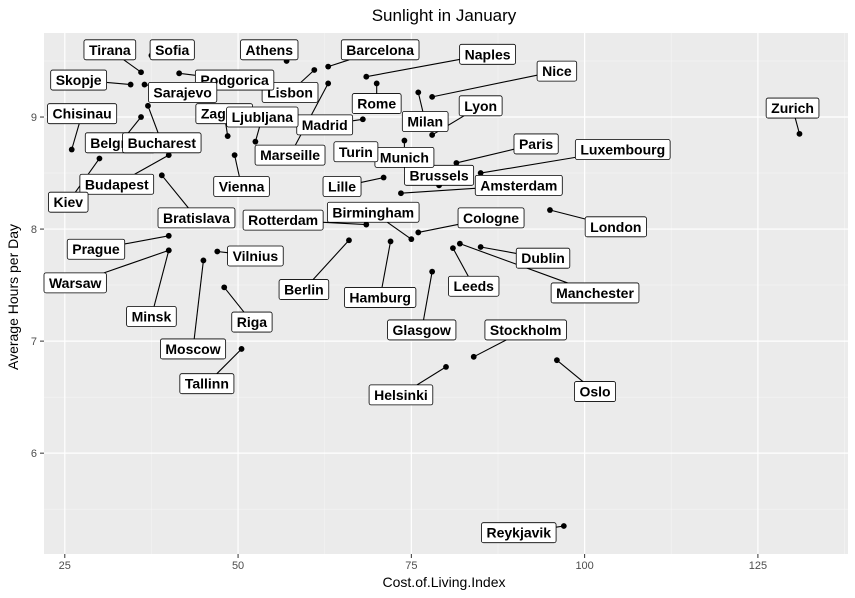 Image resolution: width=855 pixels, height=598 pixels. I want to click on point-label-text: Luxembourg, so click(622, 150).